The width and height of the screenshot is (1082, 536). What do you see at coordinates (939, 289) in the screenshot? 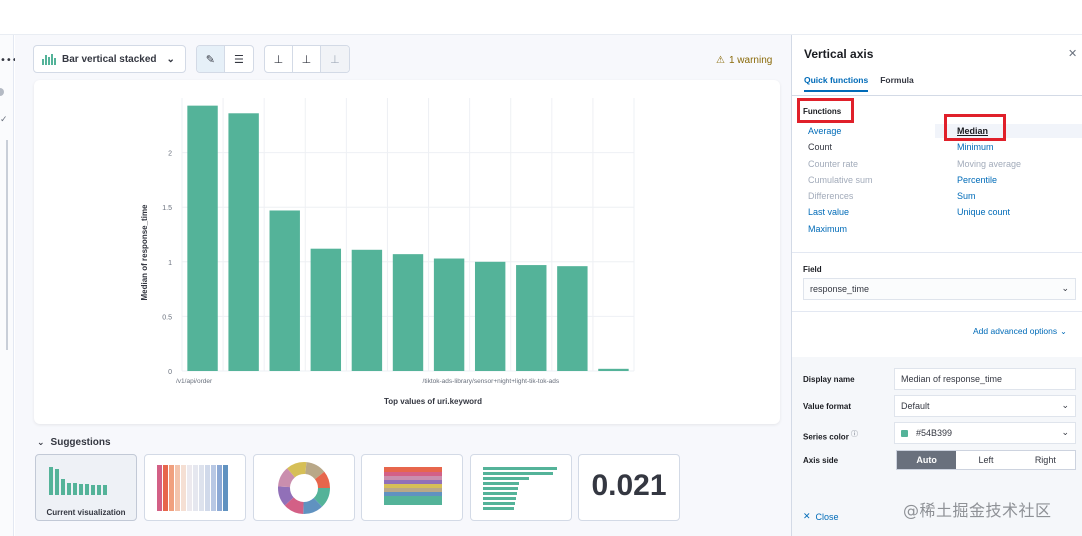
I see `field-select: response_time ⌄` at bounding box center [939, 289].